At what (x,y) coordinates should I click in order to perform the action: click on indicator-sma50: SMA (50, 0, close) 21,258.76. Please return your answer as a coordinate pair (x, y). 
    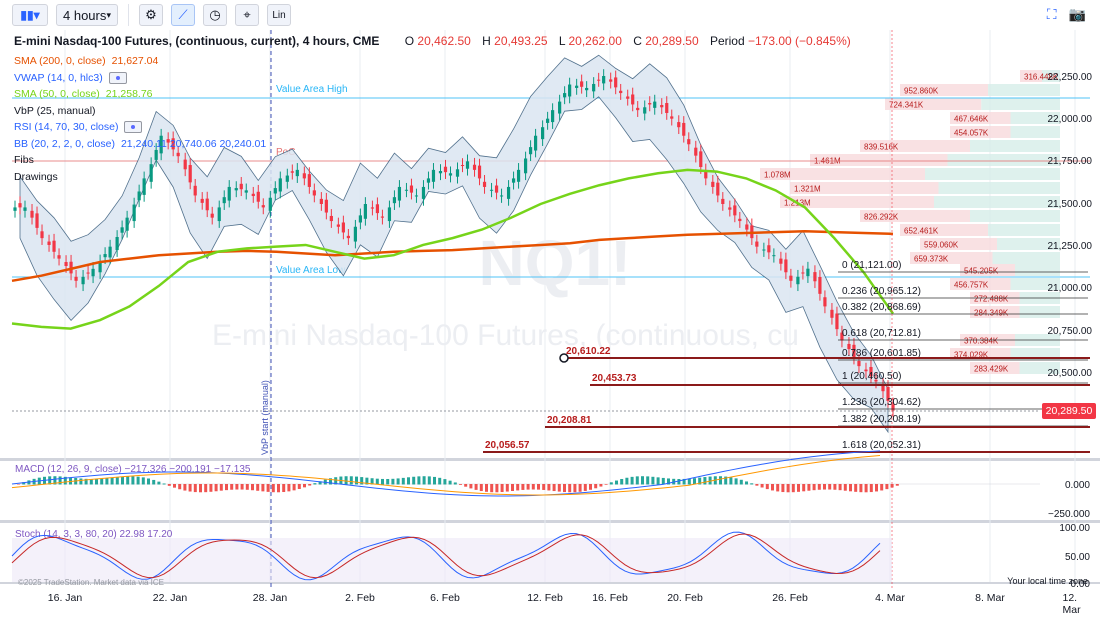
    Looking at the image, I should click on (140, 94).